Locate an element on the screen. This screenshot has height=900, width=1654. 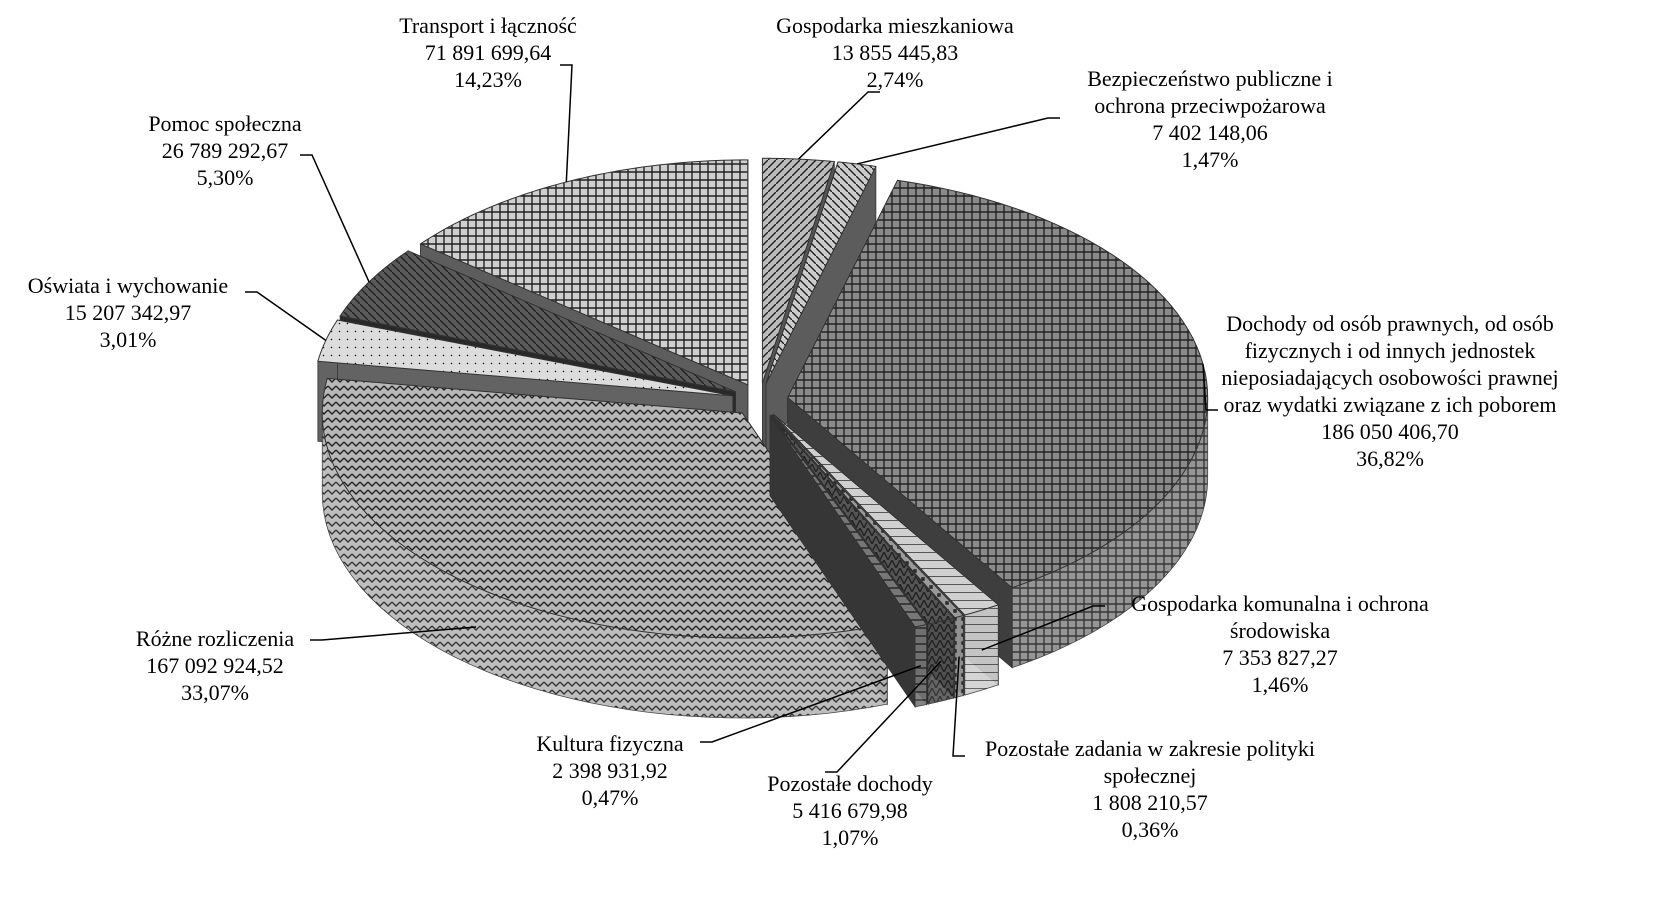
label-percent: 1,07% is located at coordinates (850, 837).